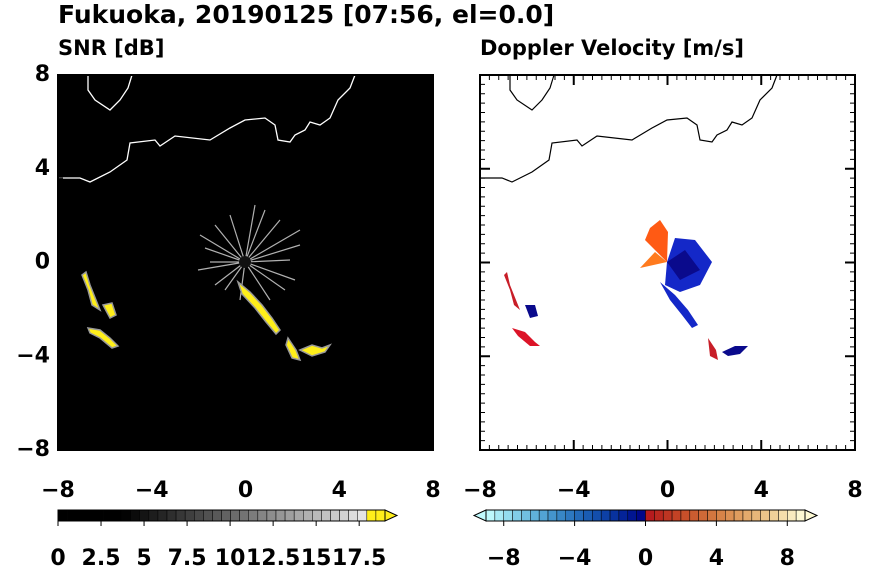 Image resolution: width=870 pixels, height=570 pixels. I want to click on colorbar-tick-label: −4, so click(575, 558).